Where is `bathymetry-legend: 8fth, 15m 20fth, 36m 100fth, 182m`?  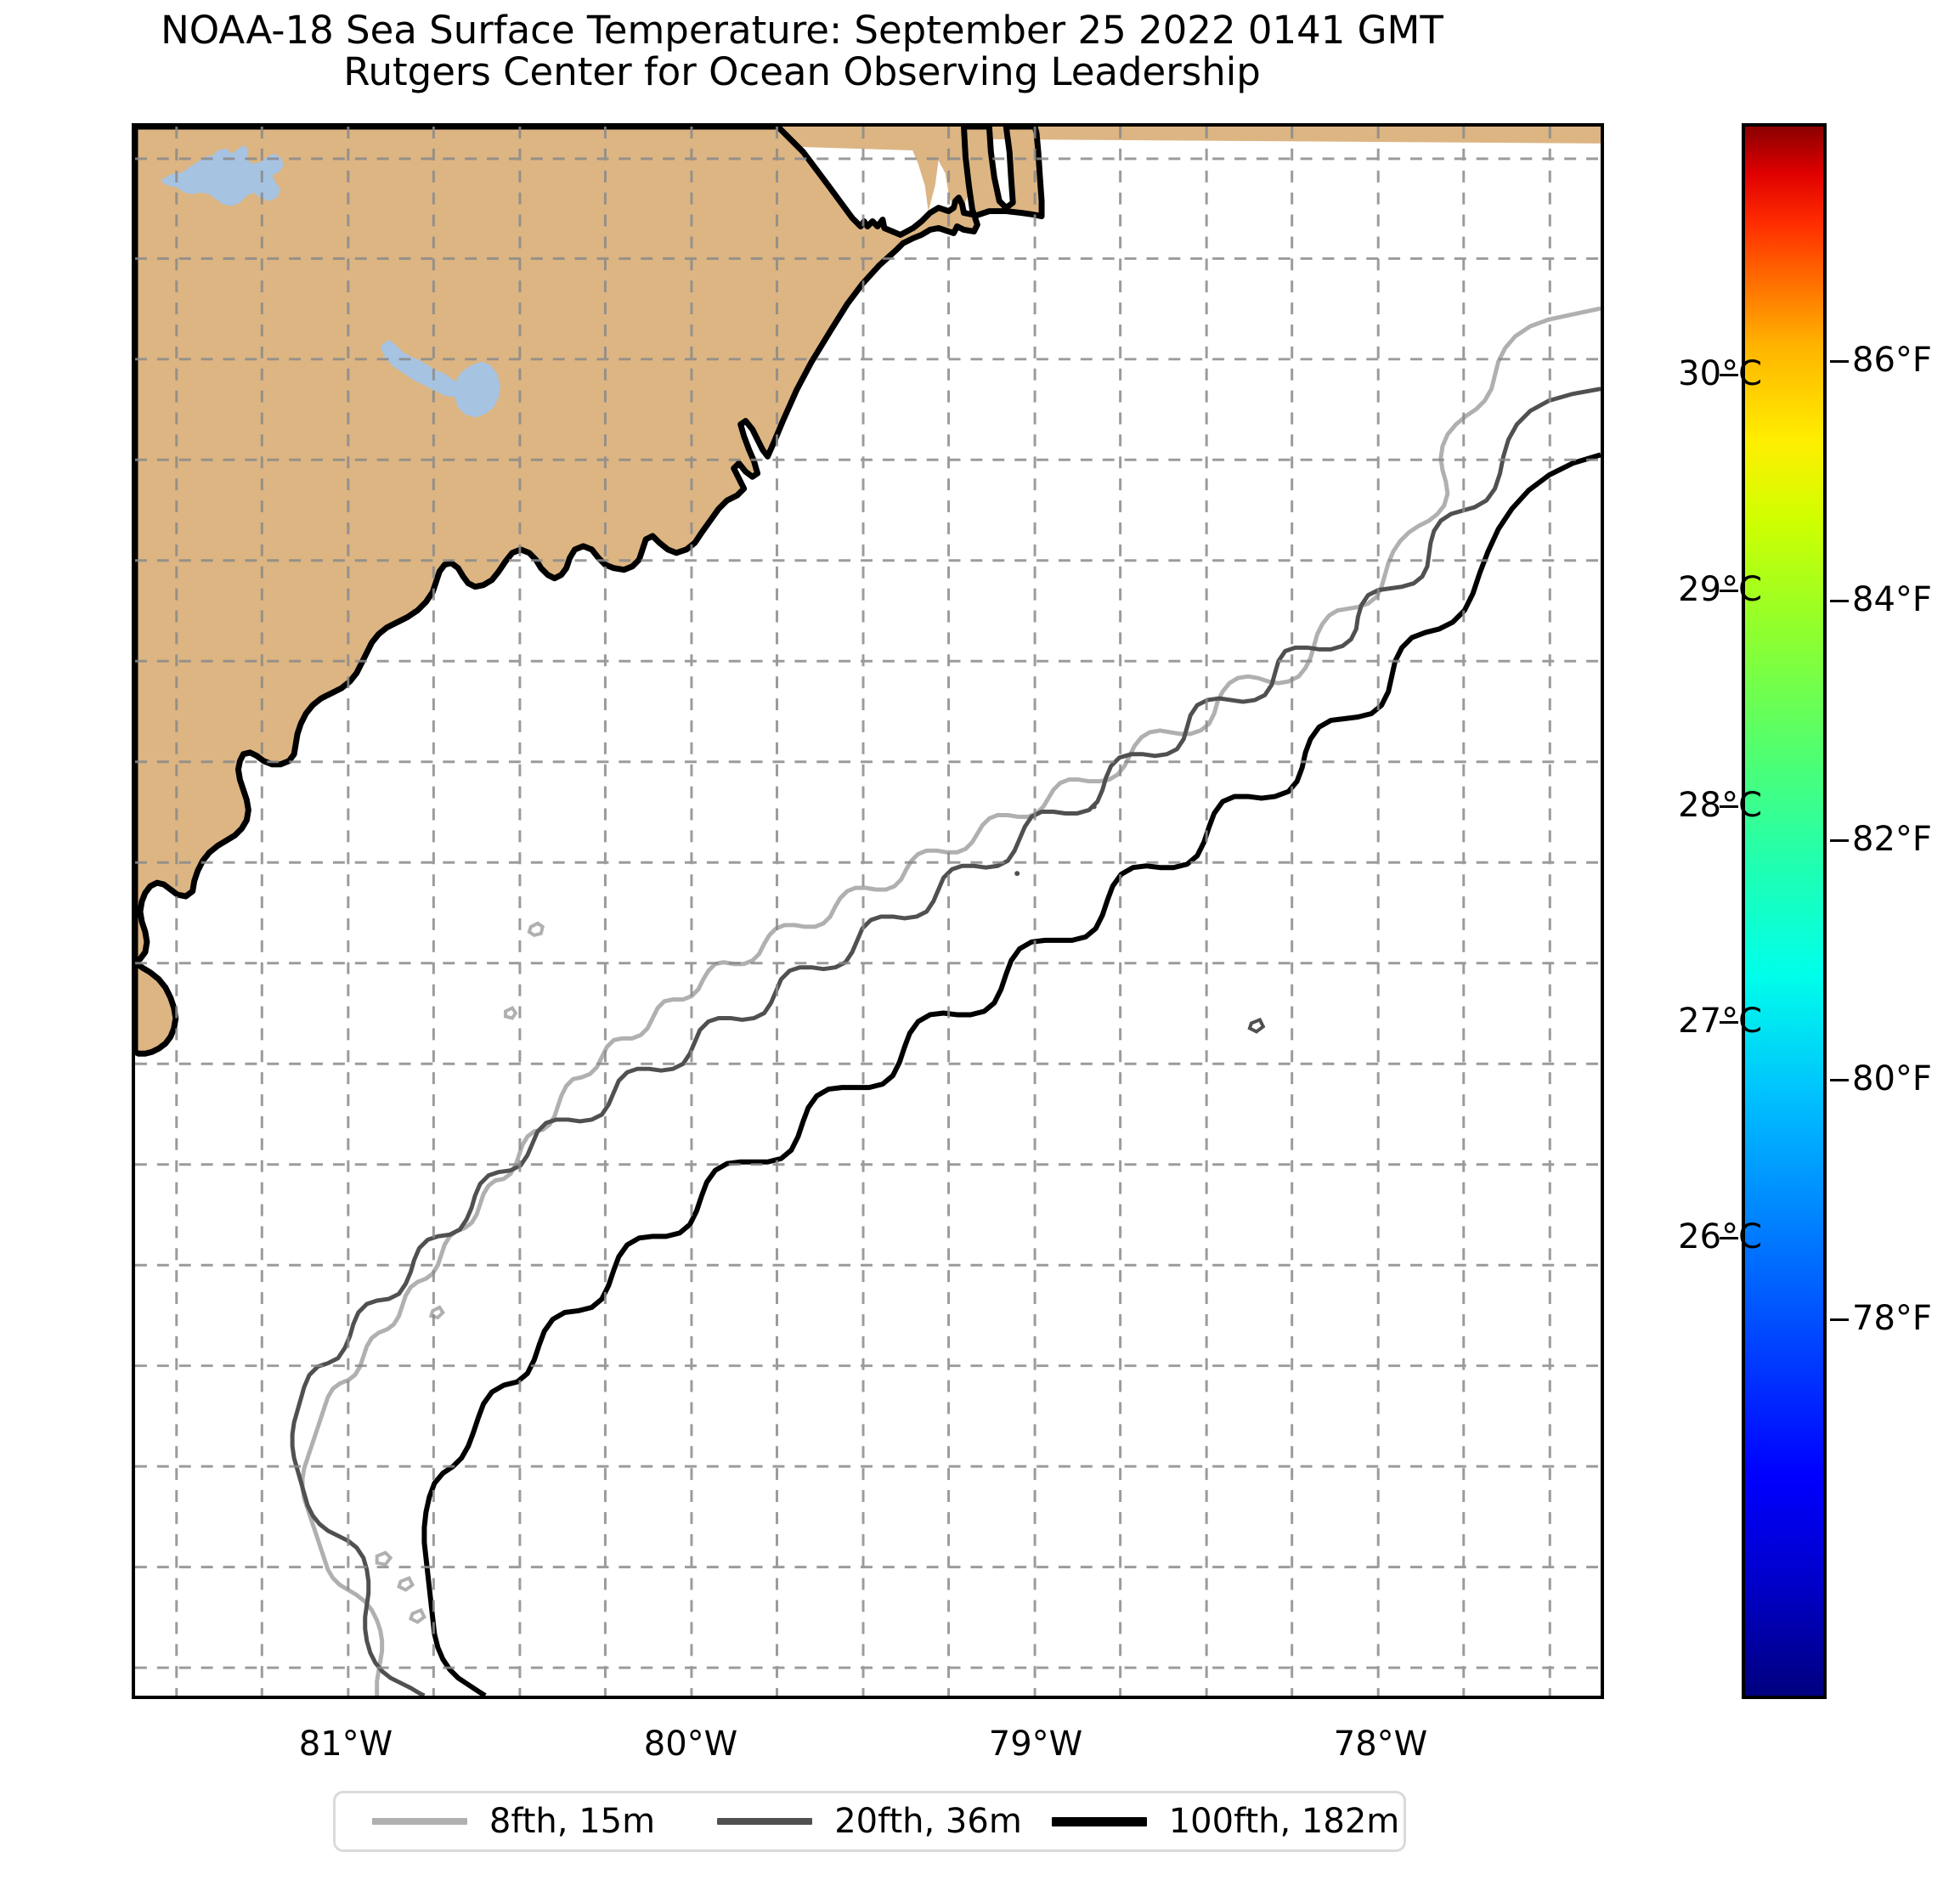
bathymetry-legend: 8fth, 15m 20fth, 36m 100fth, 182m is located at coordinates (870, 1822).